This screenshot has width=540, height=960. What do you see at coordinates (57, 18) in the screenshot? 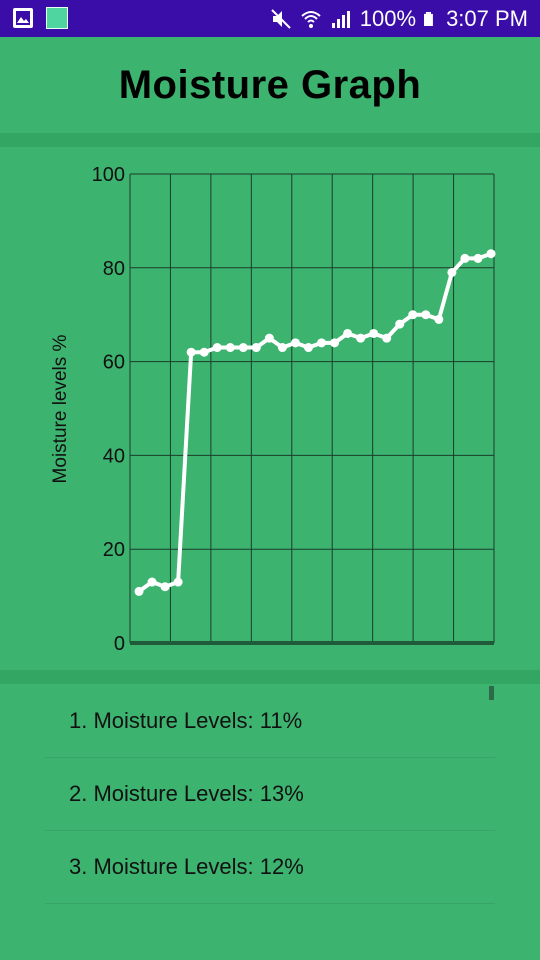
I see `app-icon` at bounding box center [57, 18].